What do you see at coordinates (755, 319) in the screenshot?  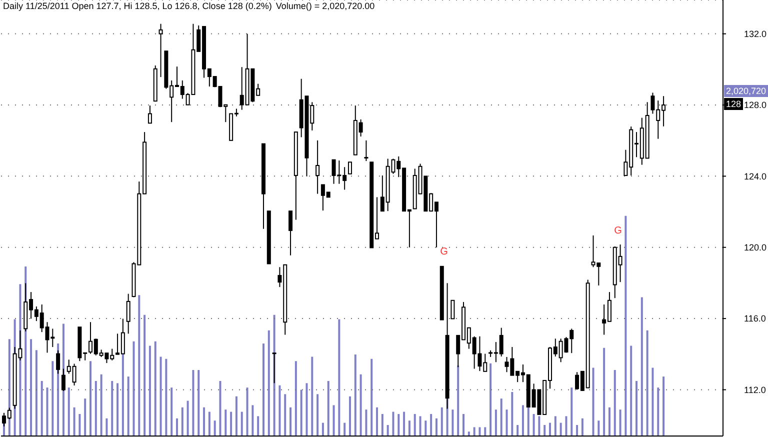 I see `y-tick-label: 116.0` at bounding box center [755, 319].